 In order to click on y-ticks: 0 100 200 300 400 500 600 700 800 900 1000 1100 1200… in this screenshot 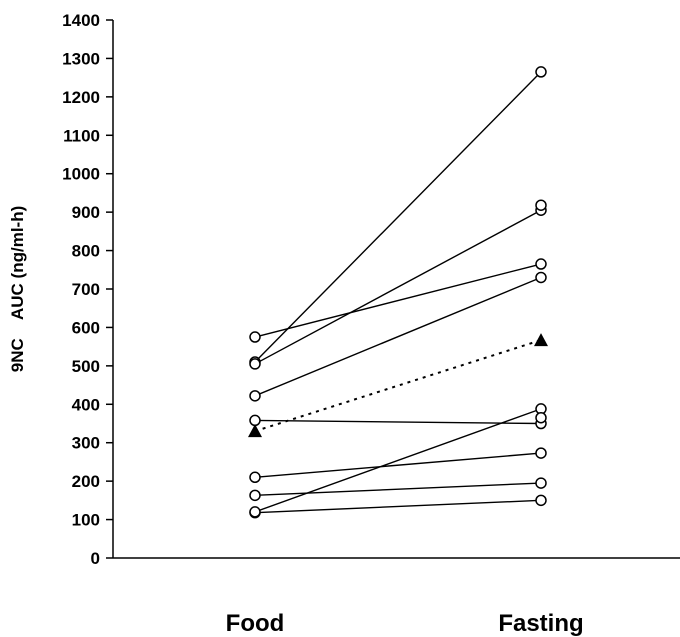, I will do `click(87, 289)`.